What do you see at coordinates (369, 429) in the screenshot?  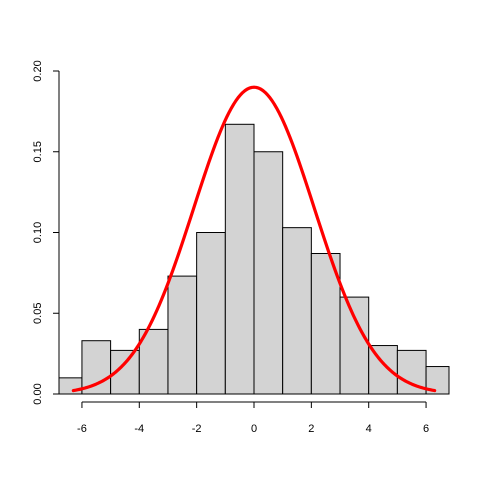 I see `x-tick-label: 4` at bounding box center [369, 429].